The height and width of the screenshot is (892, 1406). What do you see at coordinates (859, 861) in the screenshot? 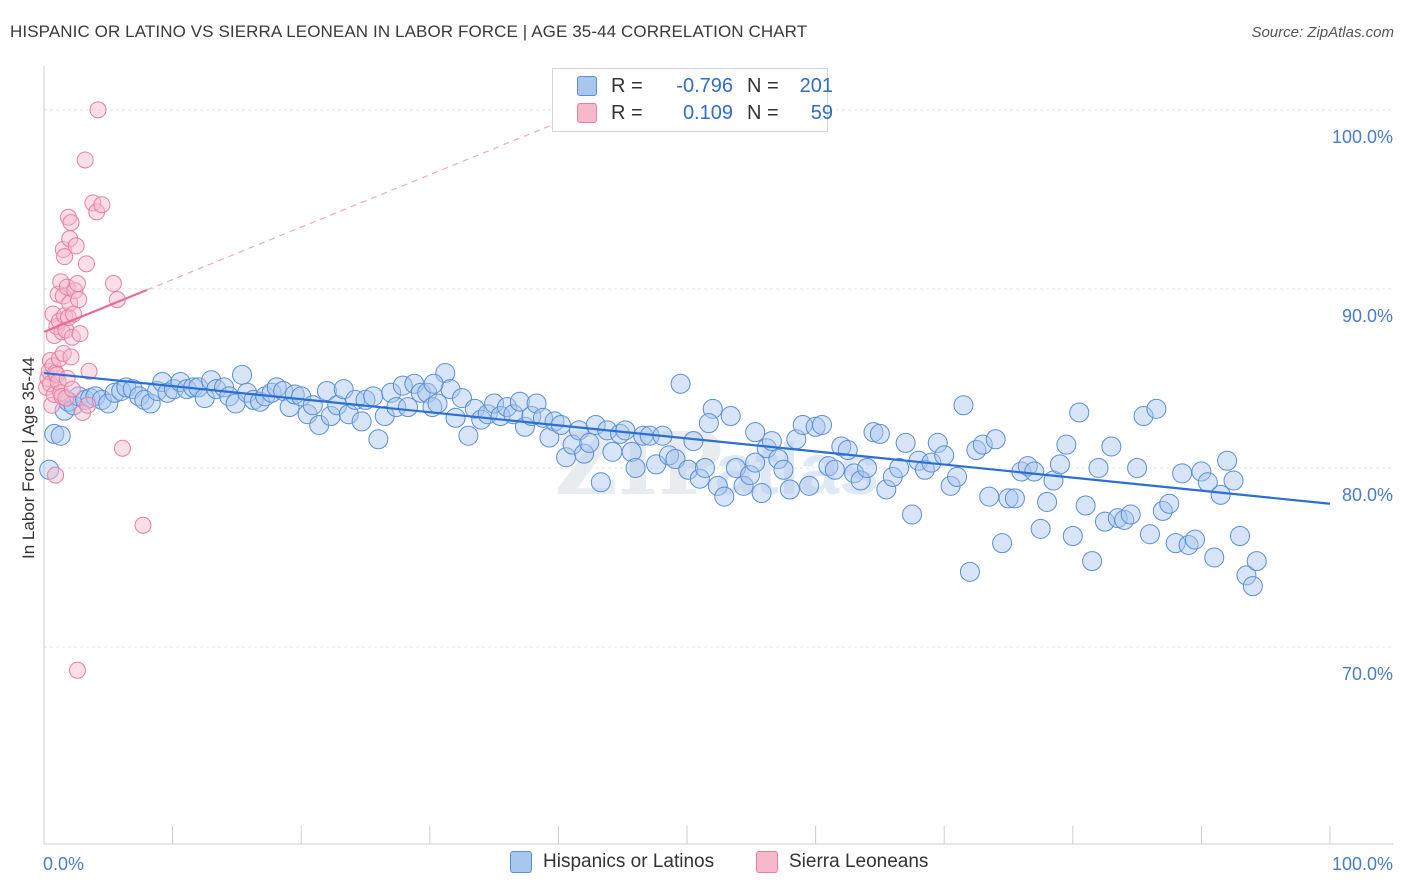
I see `legend-label-sierra-leonean: Sierra Leoneans` at bounding box center [859, 861].